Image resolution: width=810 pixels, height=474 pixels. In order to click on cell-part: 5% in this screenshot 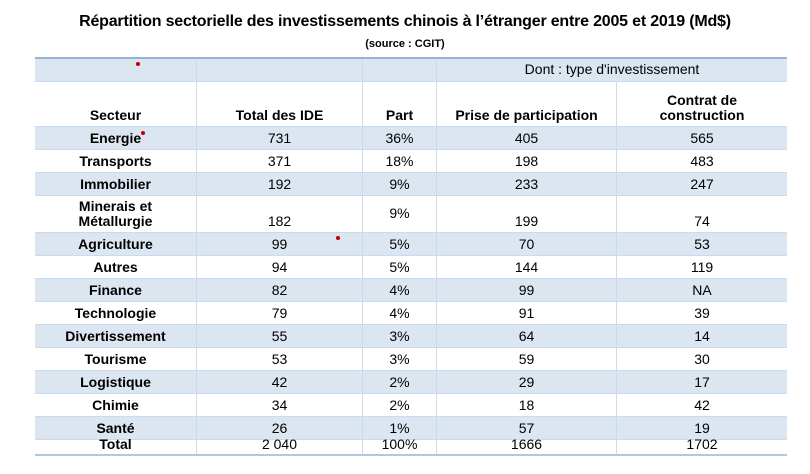, I will do `click(400, 244)`.